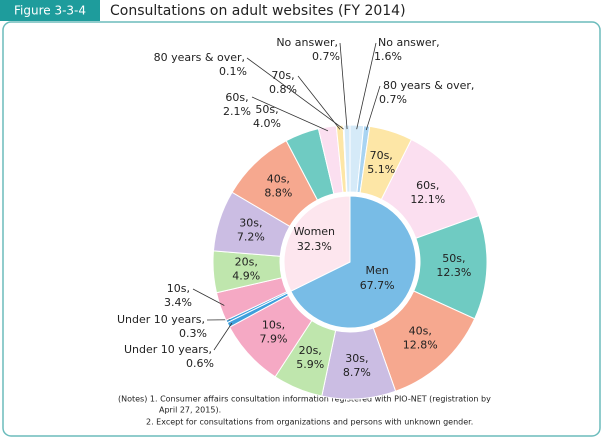 This screenshot has height=439, width=604. Describe the element at coordinates (237, 111) in the screenshot. I see `value-label: 2.1%` at that location.